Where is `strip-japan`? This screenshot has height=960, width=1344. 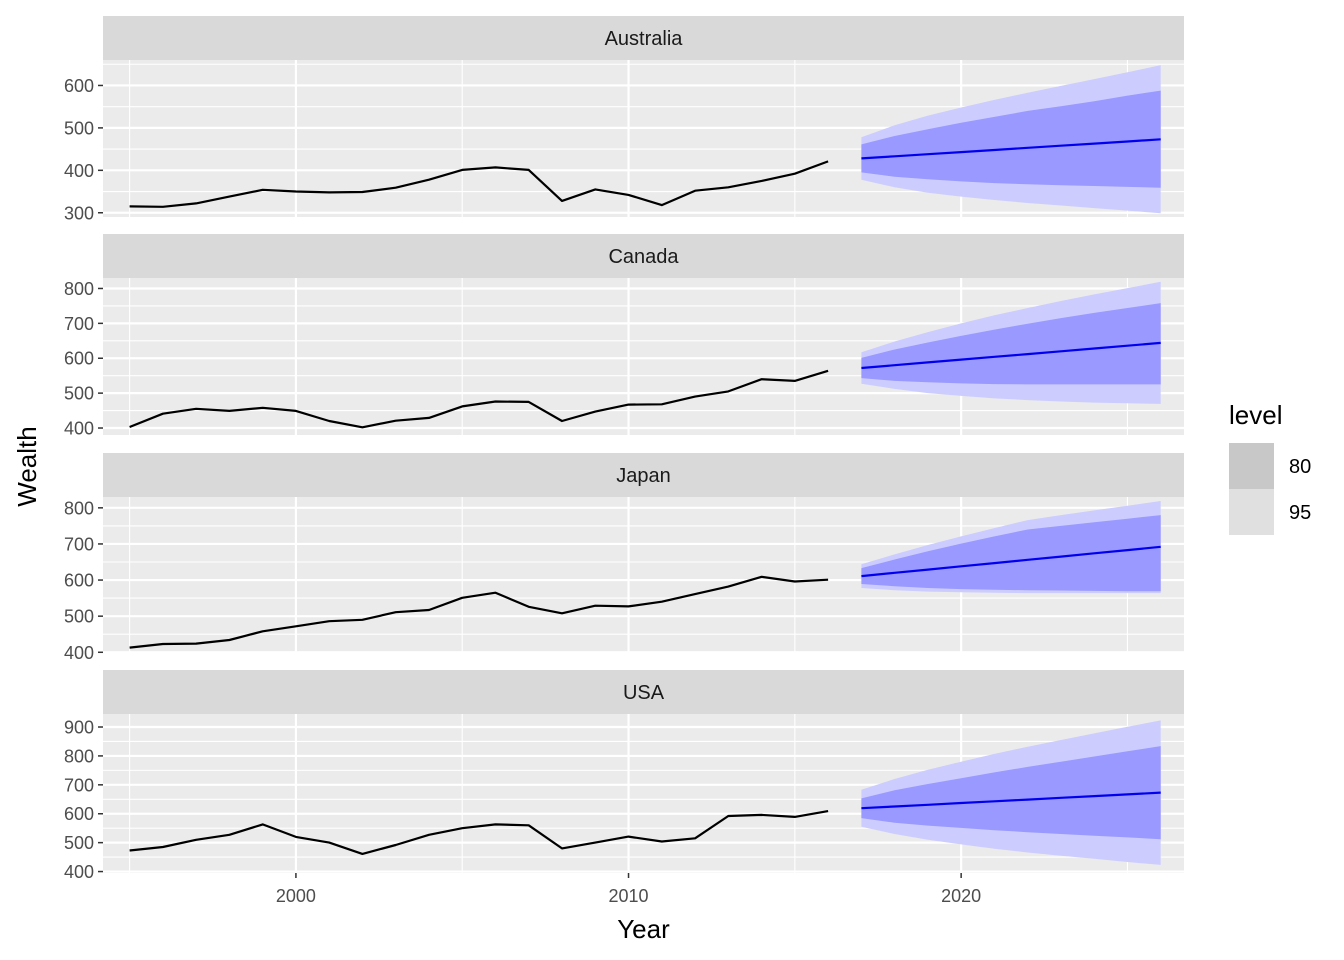
strip-japan is located at coordinates (643, 475).